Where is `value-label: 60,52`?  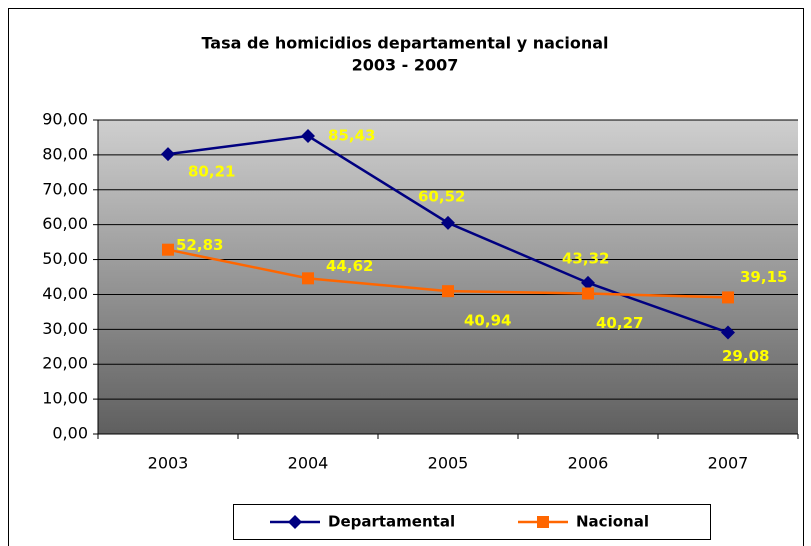
value-label: 60,52 is located at coordinates (441, 196).